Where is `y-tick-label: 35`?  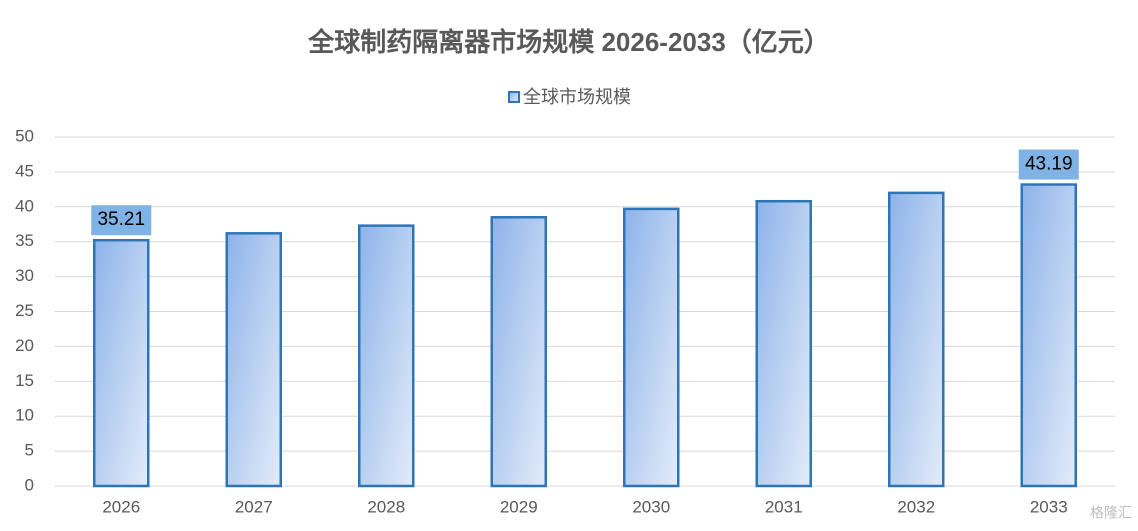
y-tick-label: 35 is located at coordinates (24, 240).